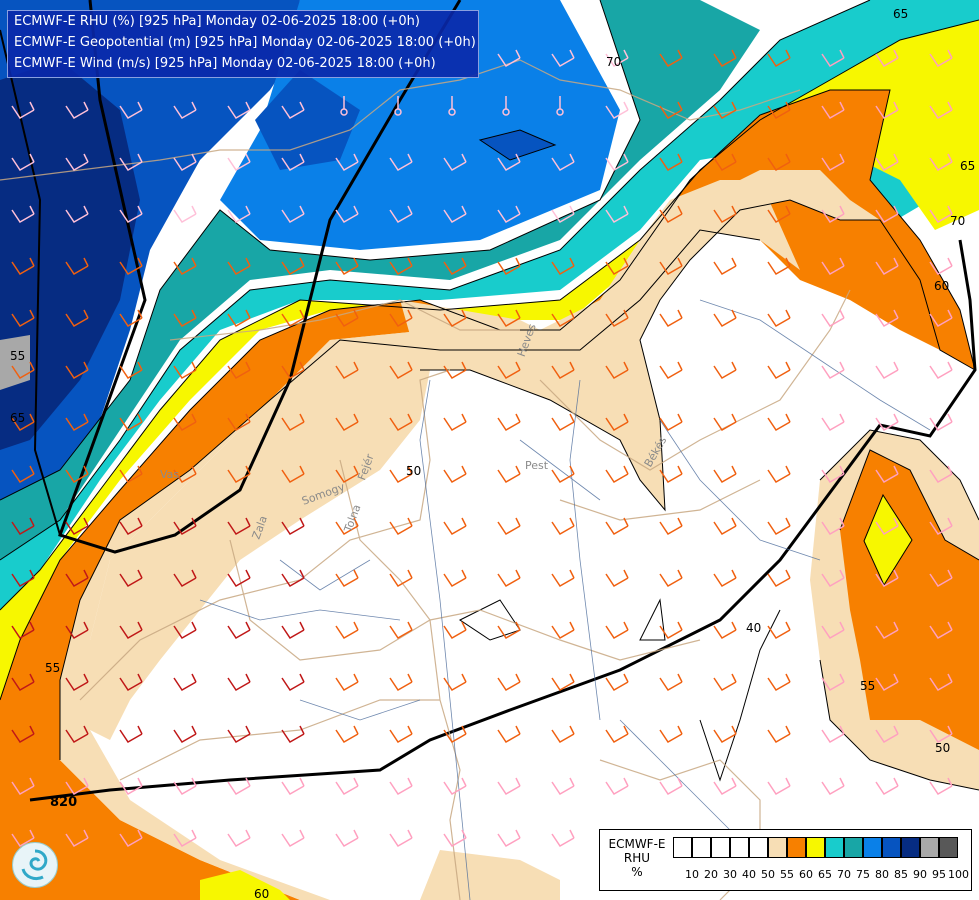 Image resolution: width=979 pixels, height=900 pixels. What do you see at coordinates (825, 874) in the screenshot?
I see `legend-tick-label: 65` at bounding box center [825, 874].